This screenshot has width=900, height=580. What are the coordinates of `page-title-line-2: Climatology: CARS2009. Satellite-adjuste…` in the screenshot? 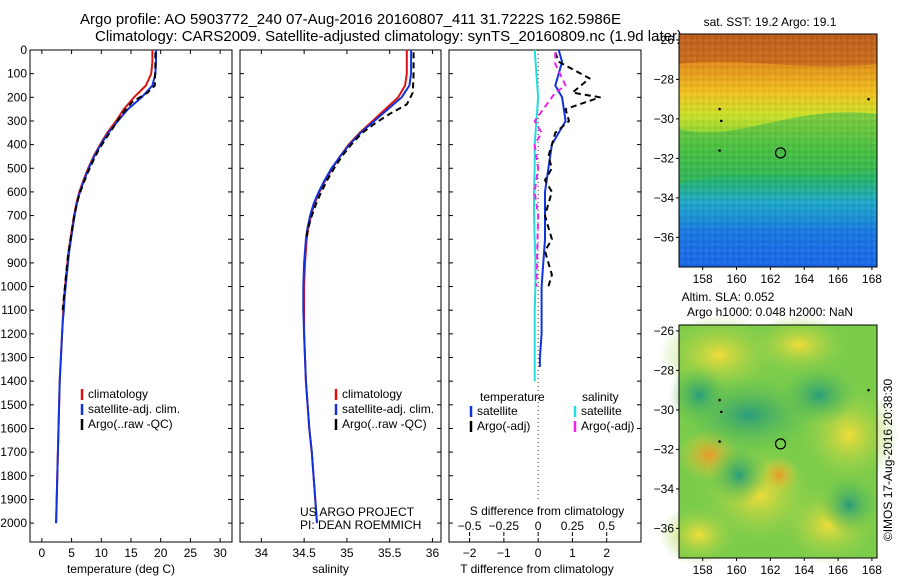 It's located at (388, 36).